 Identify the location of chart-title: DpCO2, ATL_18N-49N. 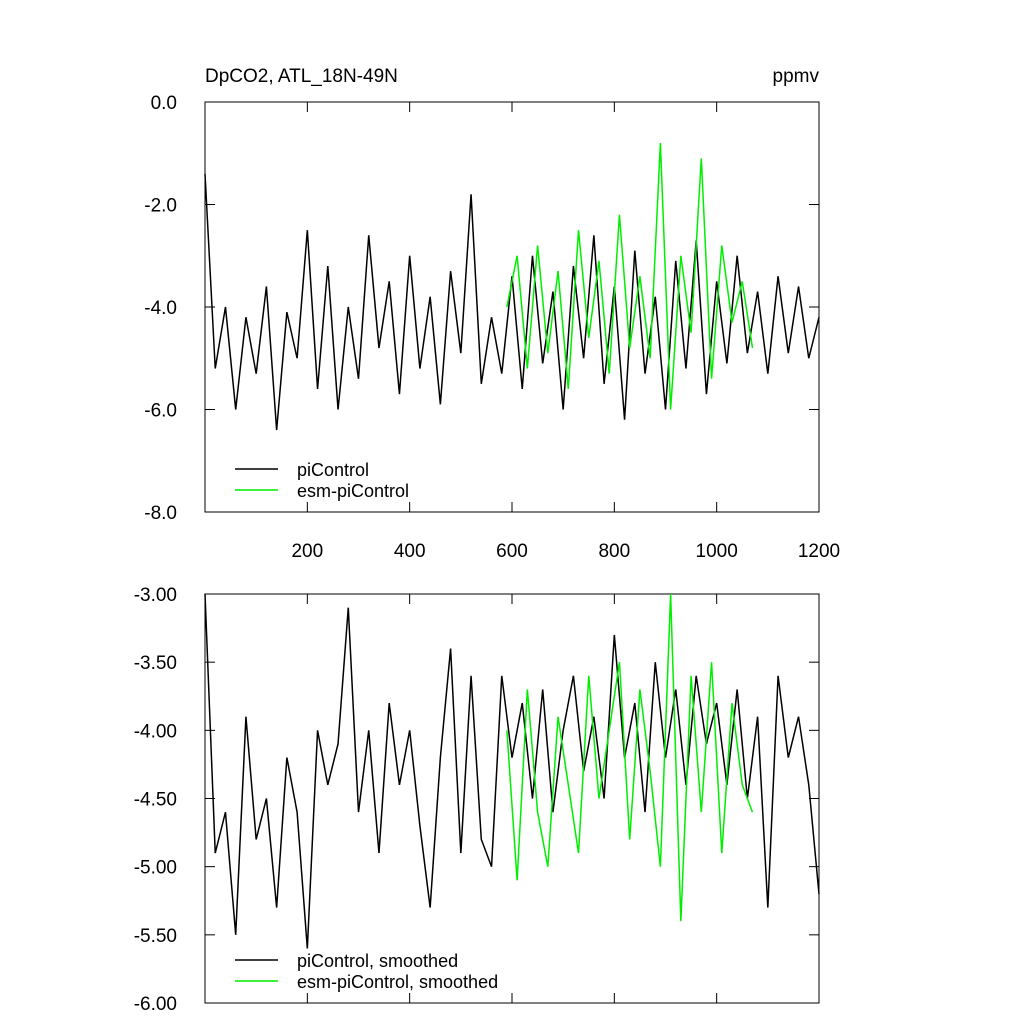
(301, 76).